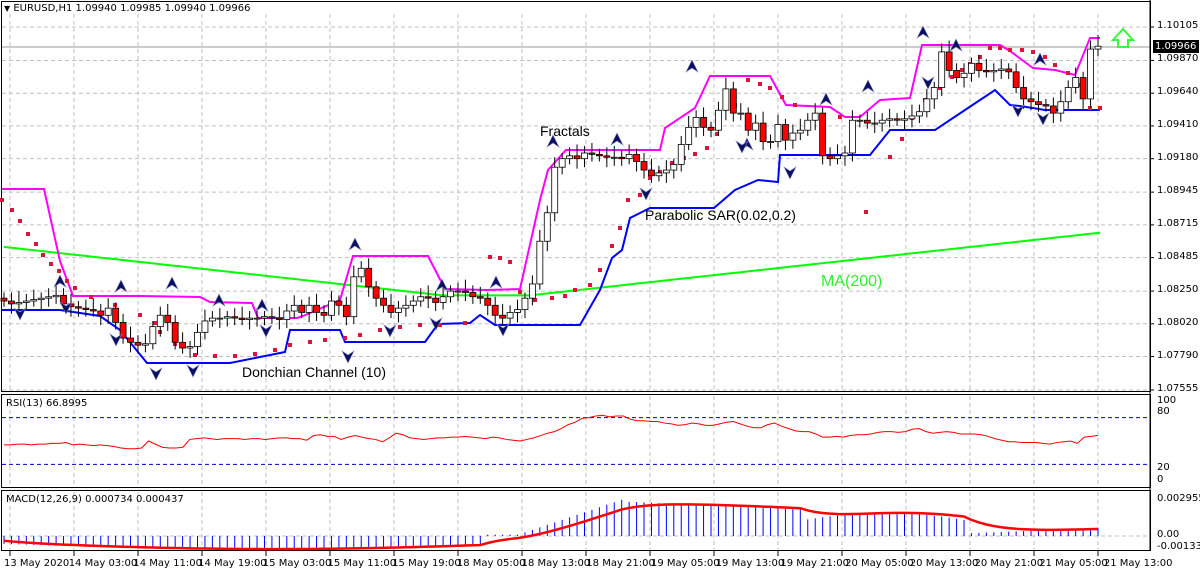  Describe the element at coordinates (232, 563) in the screenshot. I see `time-tick: 14 May 19:00` at that location.